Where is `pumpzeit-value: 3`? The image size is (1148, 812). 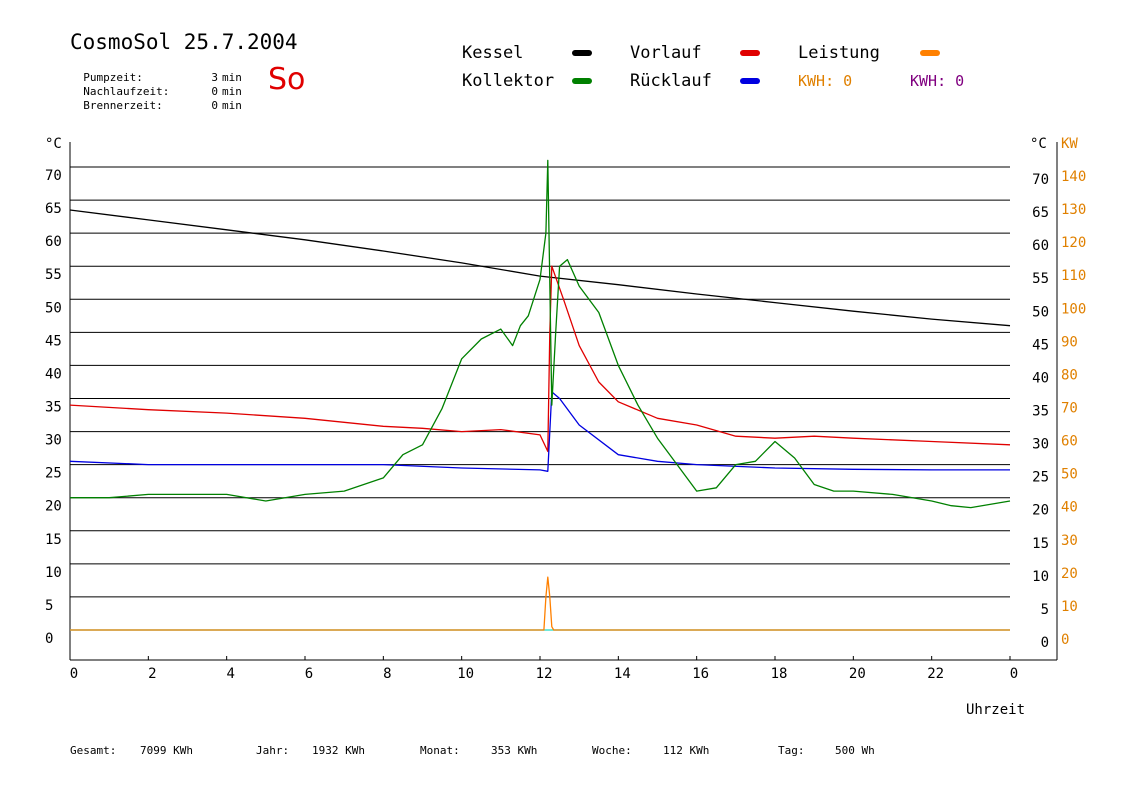 pumpzeit-value: 3 is located at coordinates (214, 77).